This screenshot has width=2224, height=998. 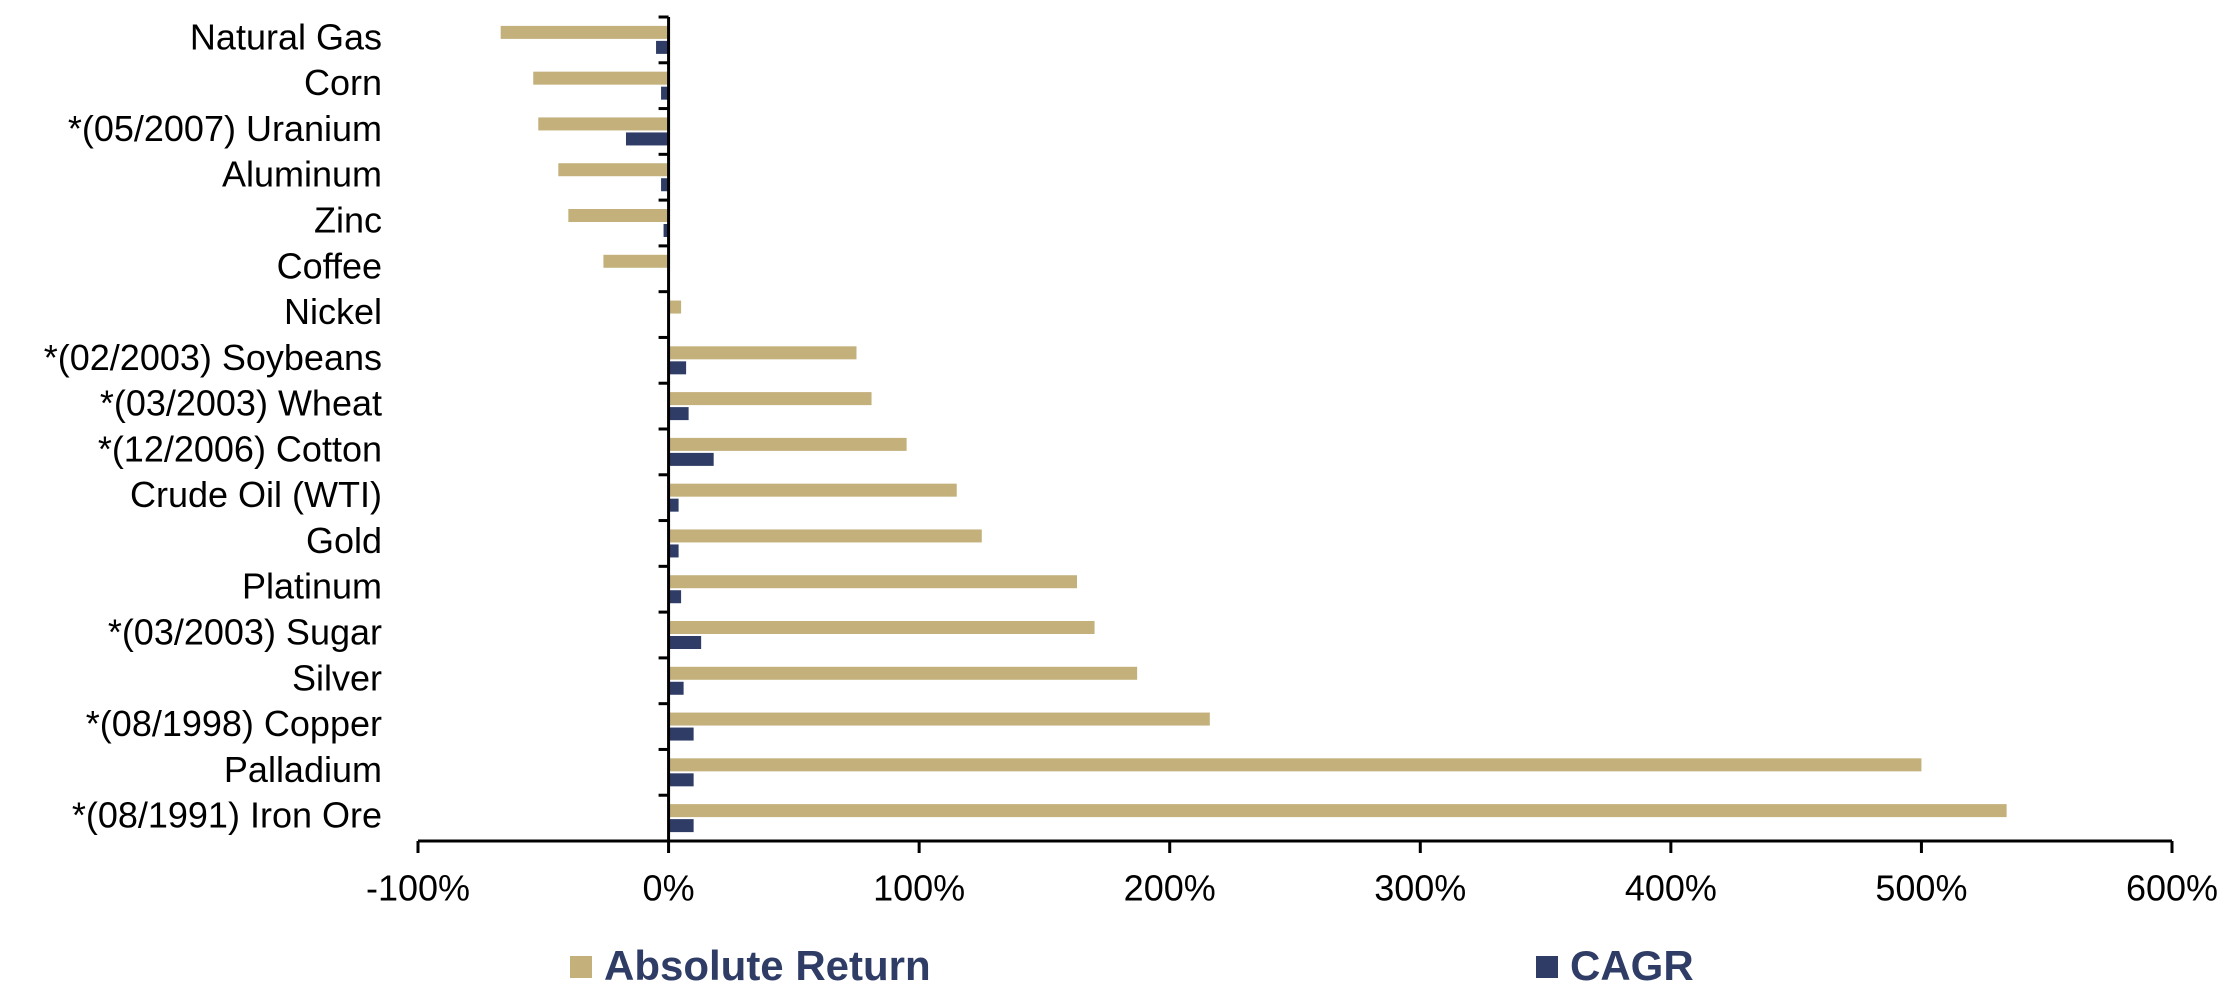 I want to click on y-tick-label: *(08/1991) Iron Ore, so click(x=227, y=815).